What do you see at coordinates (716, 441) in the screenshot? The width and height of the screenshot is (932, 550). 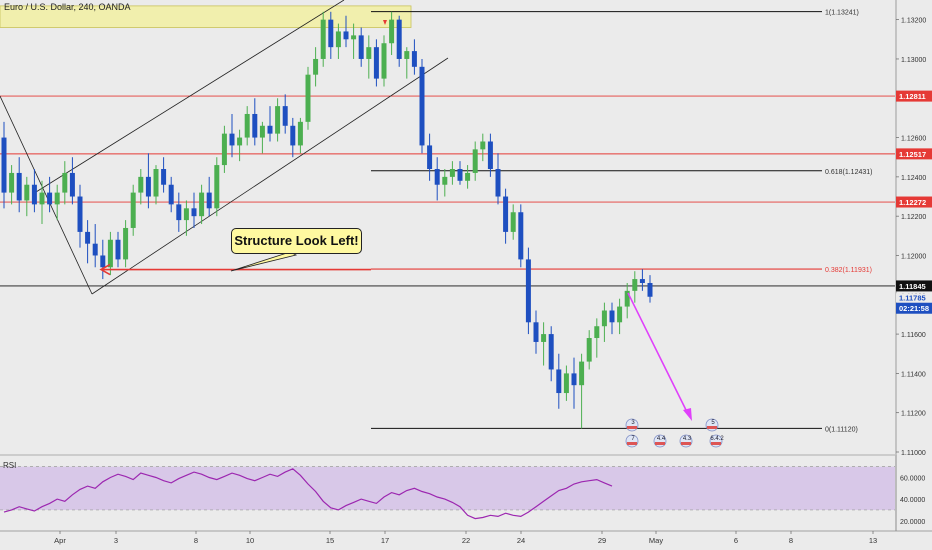 I see `event-badge: 6.4.2` at bounding box center [716, 441].